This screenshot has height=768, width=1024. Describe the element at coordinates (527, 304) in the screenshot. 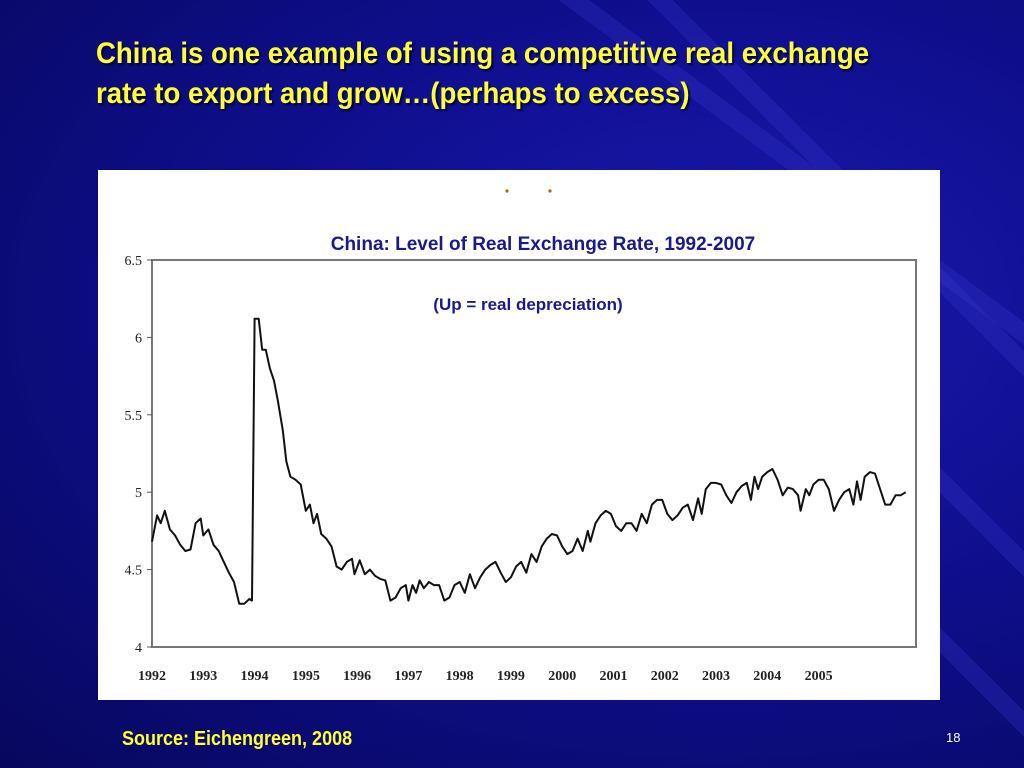

I see `chart-subtitle: (Up = real depreciation)` at that location.